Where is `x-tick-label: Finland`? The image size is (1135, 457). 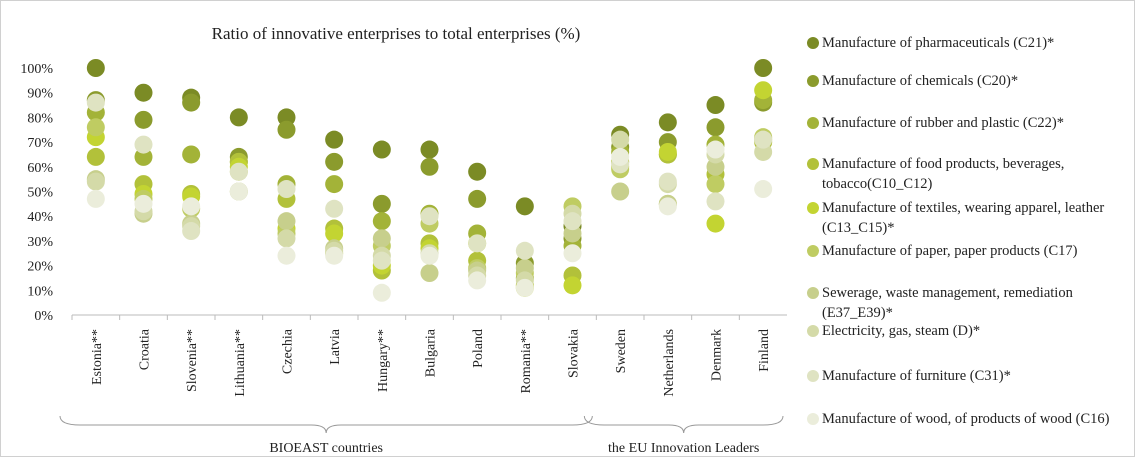
x-tick-label: Finland is located at coordinates (764, 350).